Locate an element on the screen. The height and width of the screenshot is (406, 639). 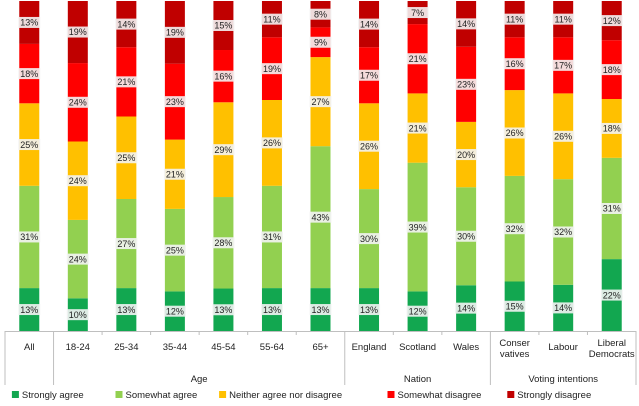
category-label: Wales is located at coordinates (466, 347).